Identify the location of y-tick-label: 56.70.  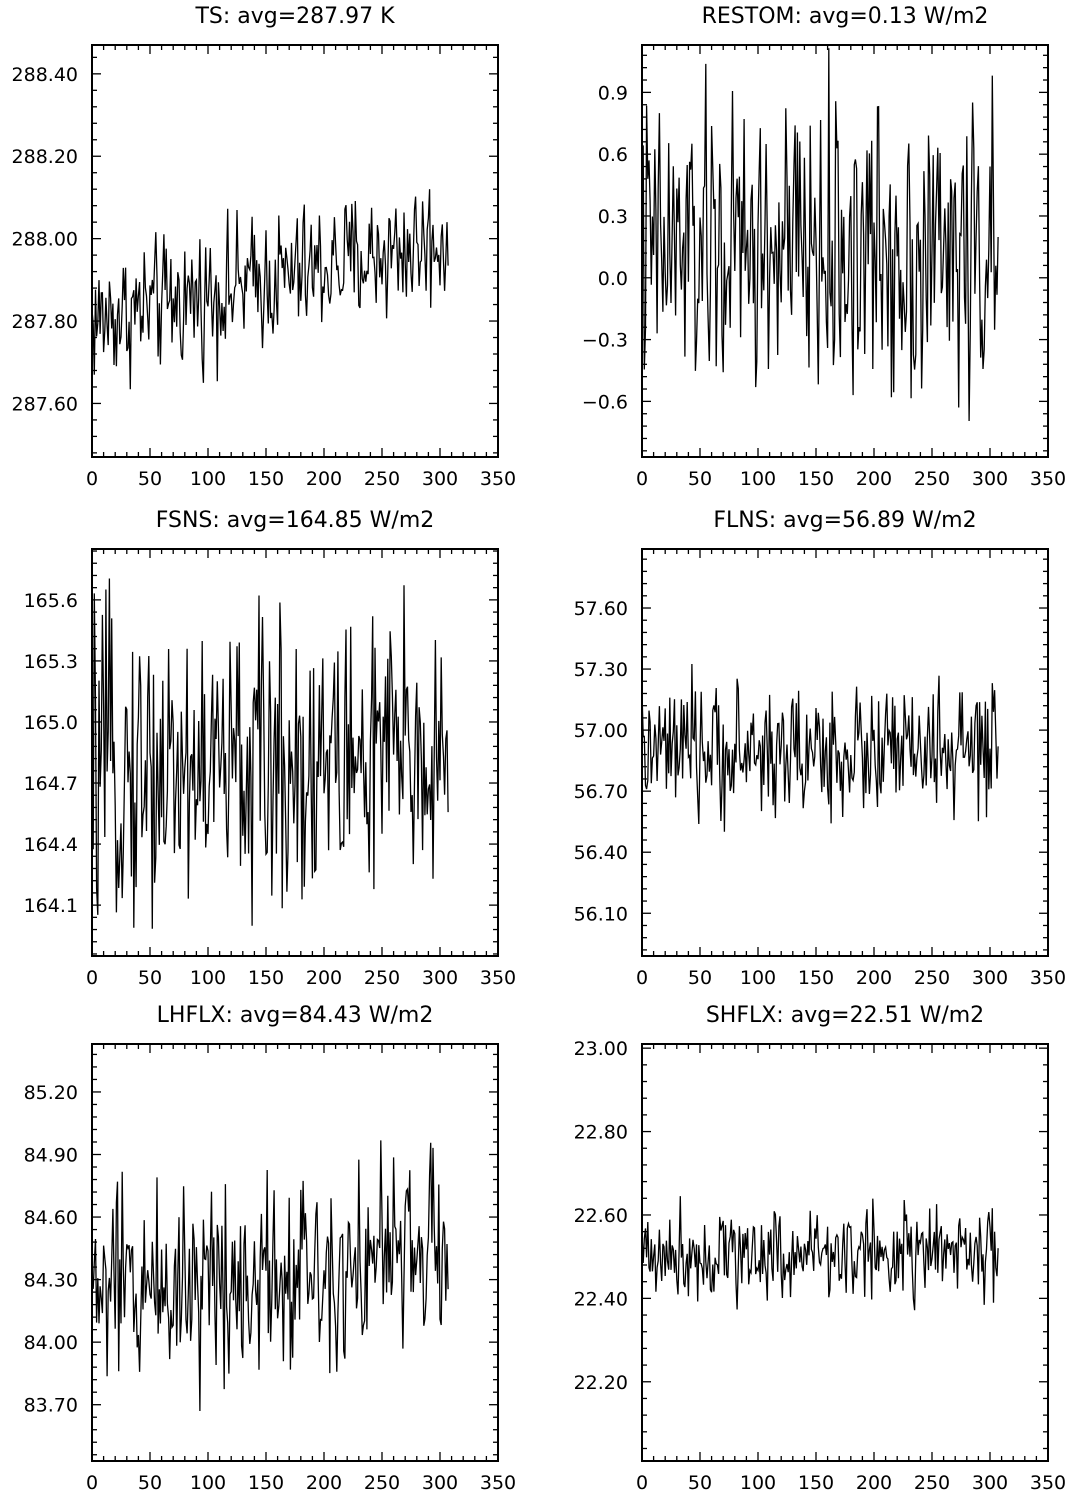
(601, 792).